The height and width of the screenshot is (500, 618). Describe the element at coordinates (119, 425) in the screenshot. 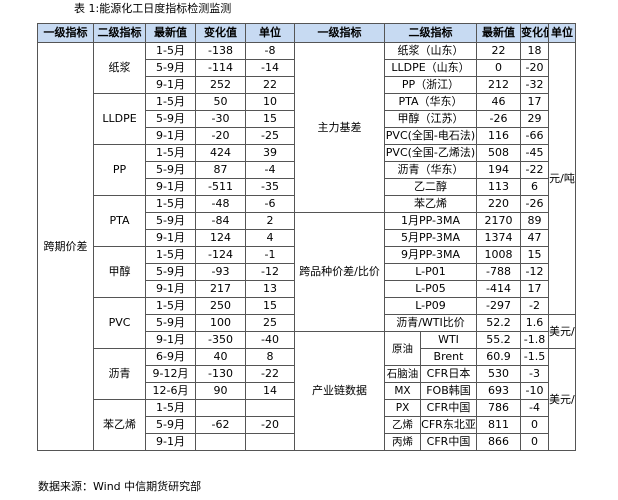

I see `product-name: 苯乙烯` at that location.